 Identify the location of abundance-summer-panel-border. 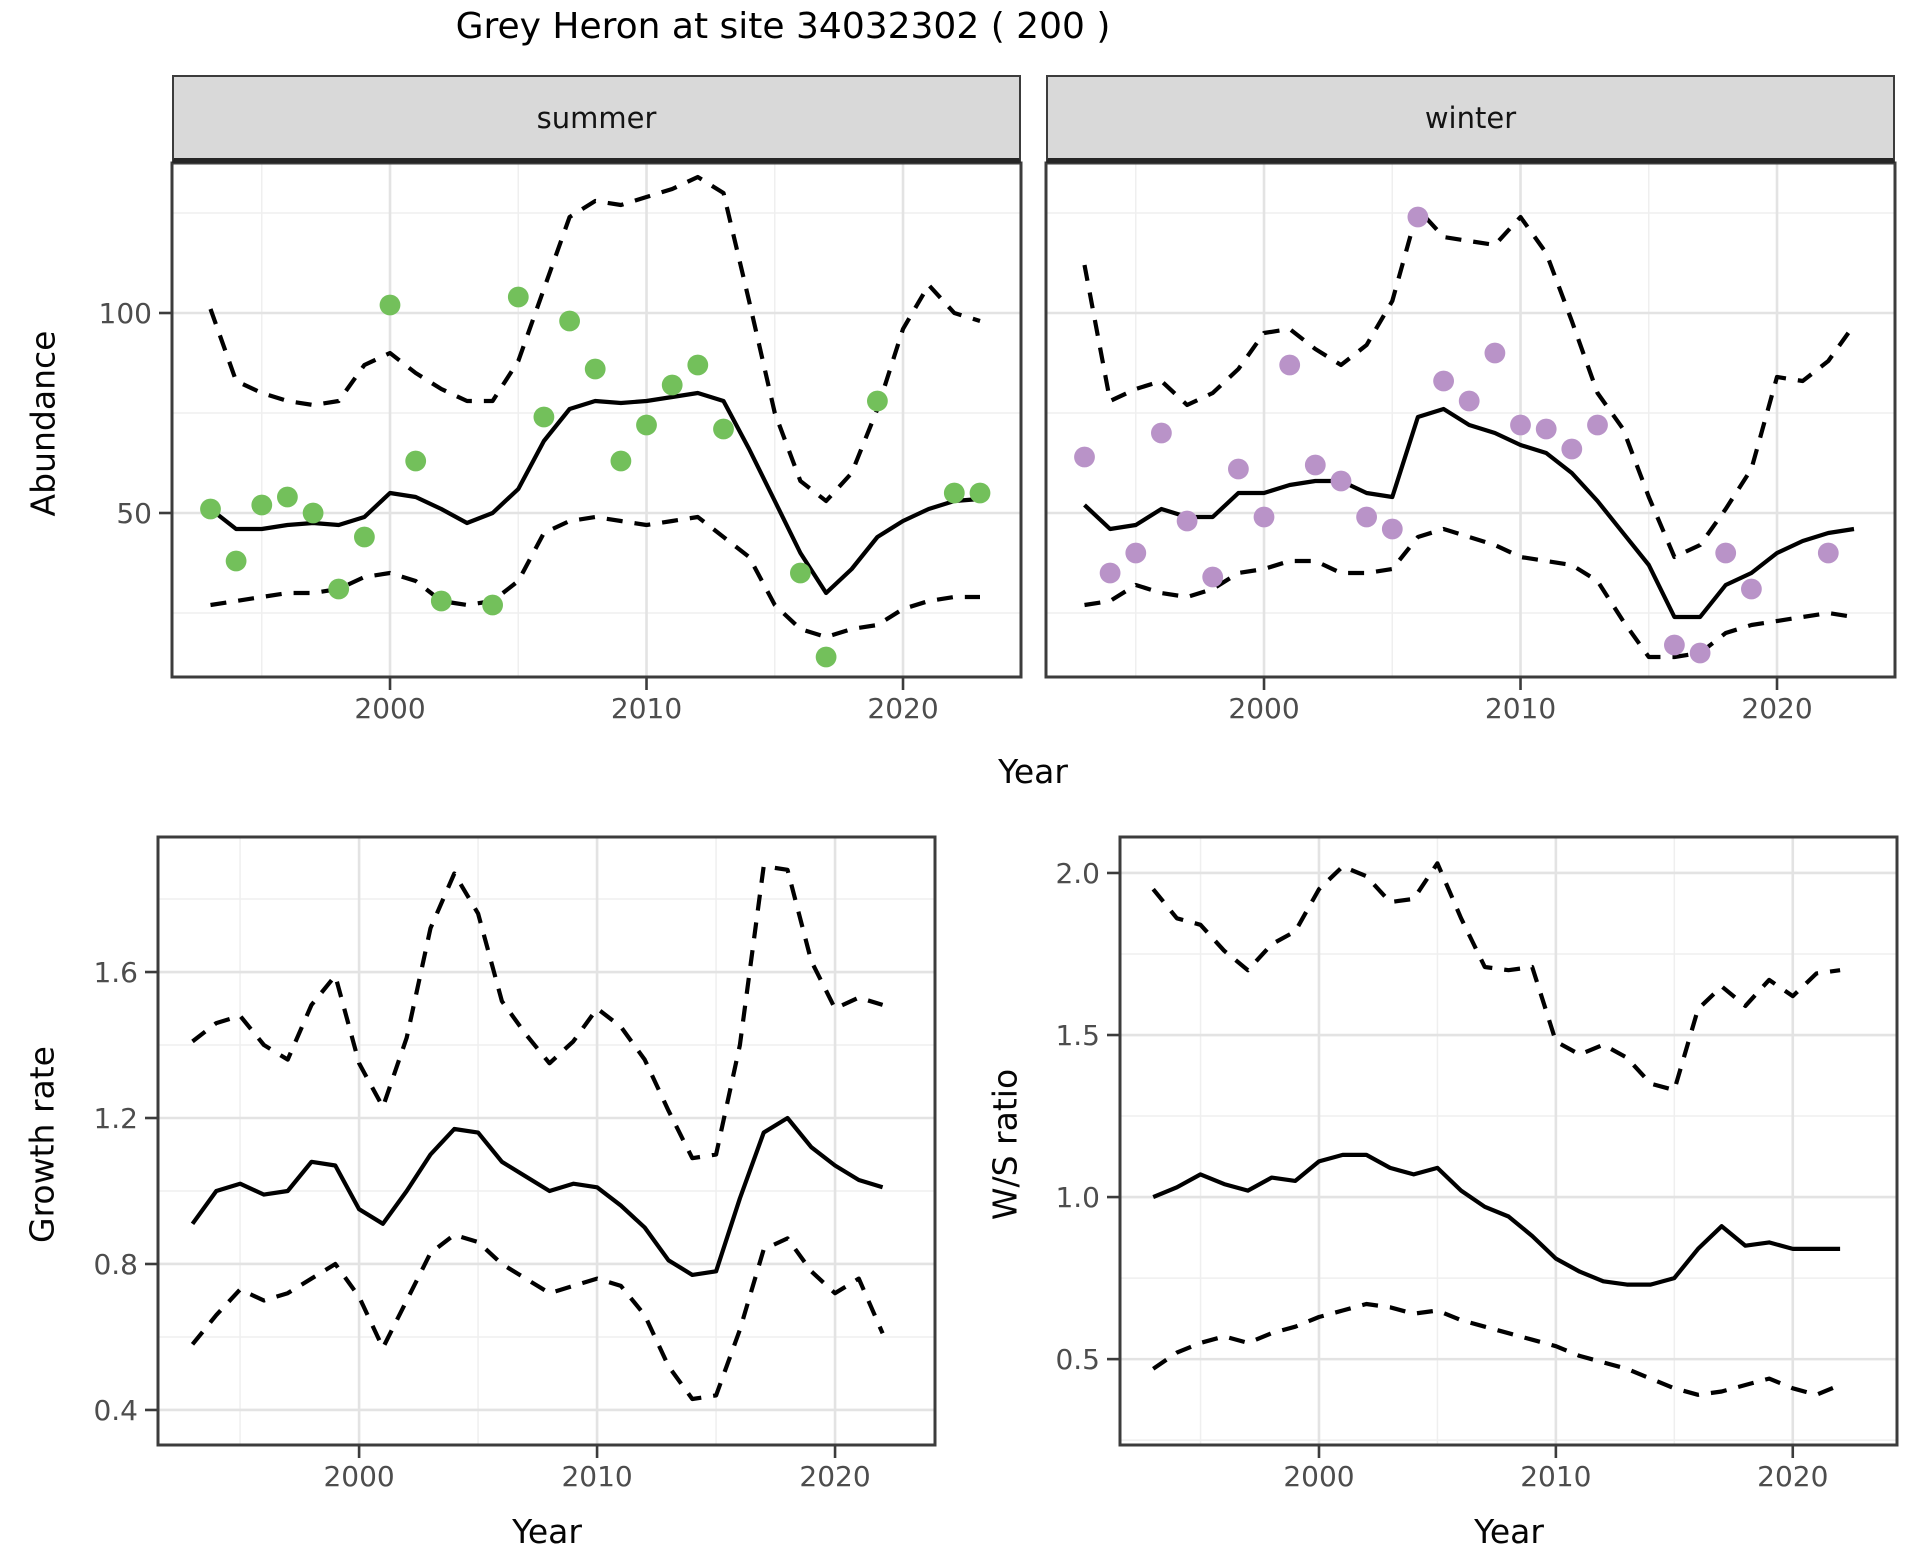
(596, 420).